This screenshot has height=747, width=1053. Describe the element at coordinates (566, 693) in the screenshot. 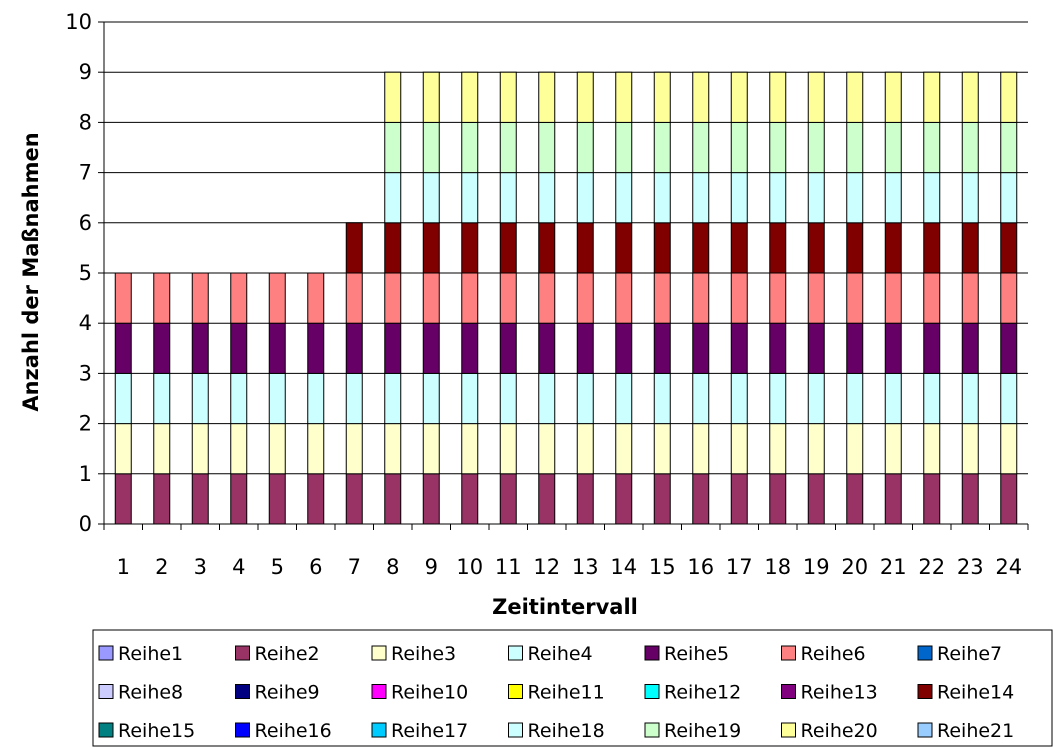

I see `legend-label: Reihe11` at that location.